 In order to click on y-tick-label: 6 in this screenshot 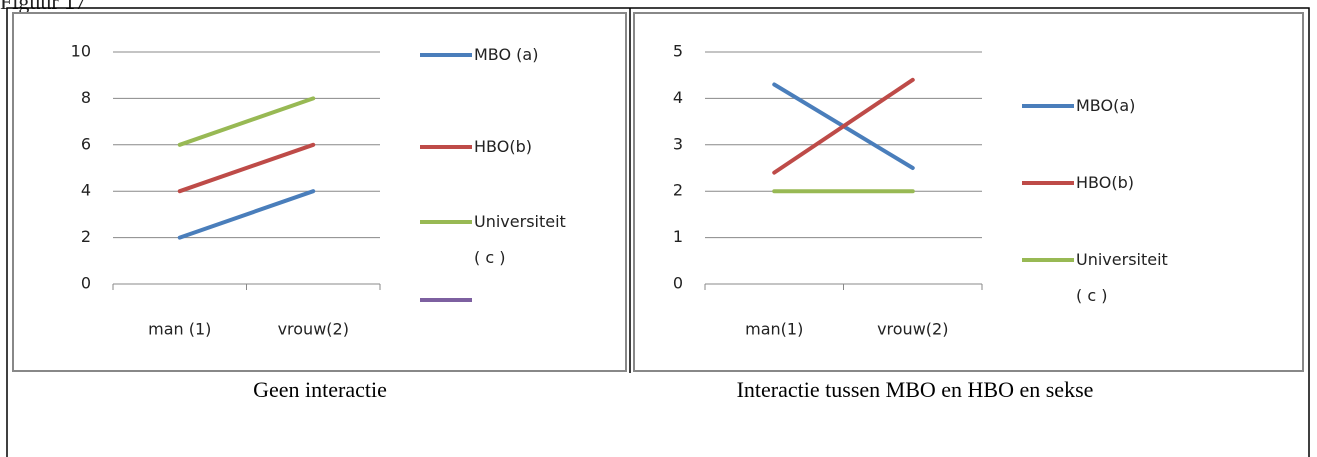, I will do `click(86, 143)`.